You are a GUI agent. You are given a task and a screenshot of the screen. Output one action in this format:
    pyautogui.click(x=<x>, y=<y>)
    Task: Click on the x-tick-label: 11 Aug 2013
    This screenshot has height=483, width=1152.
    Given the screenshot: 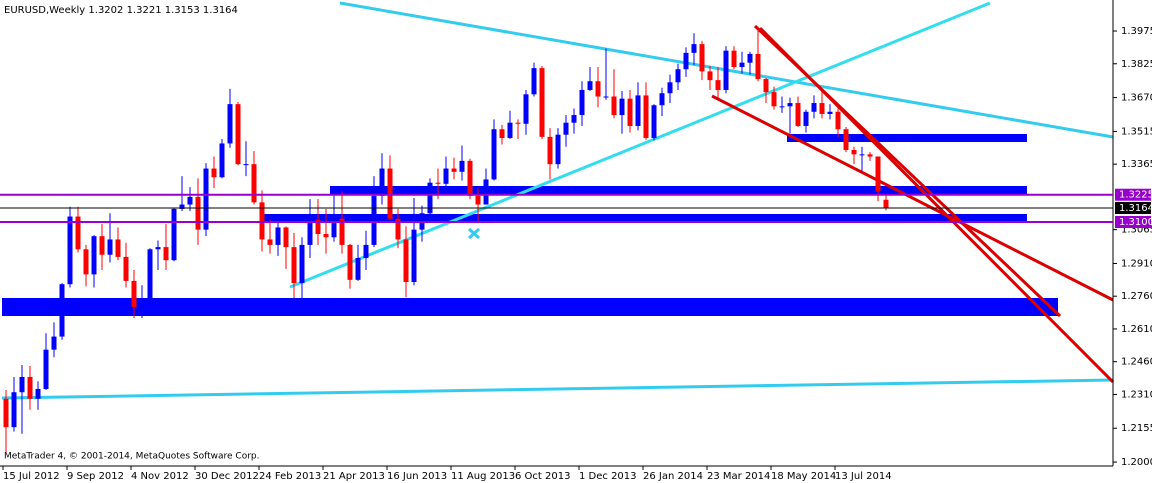 What is the action you would take?
    pyautogui.click(x=483, y=476)
    